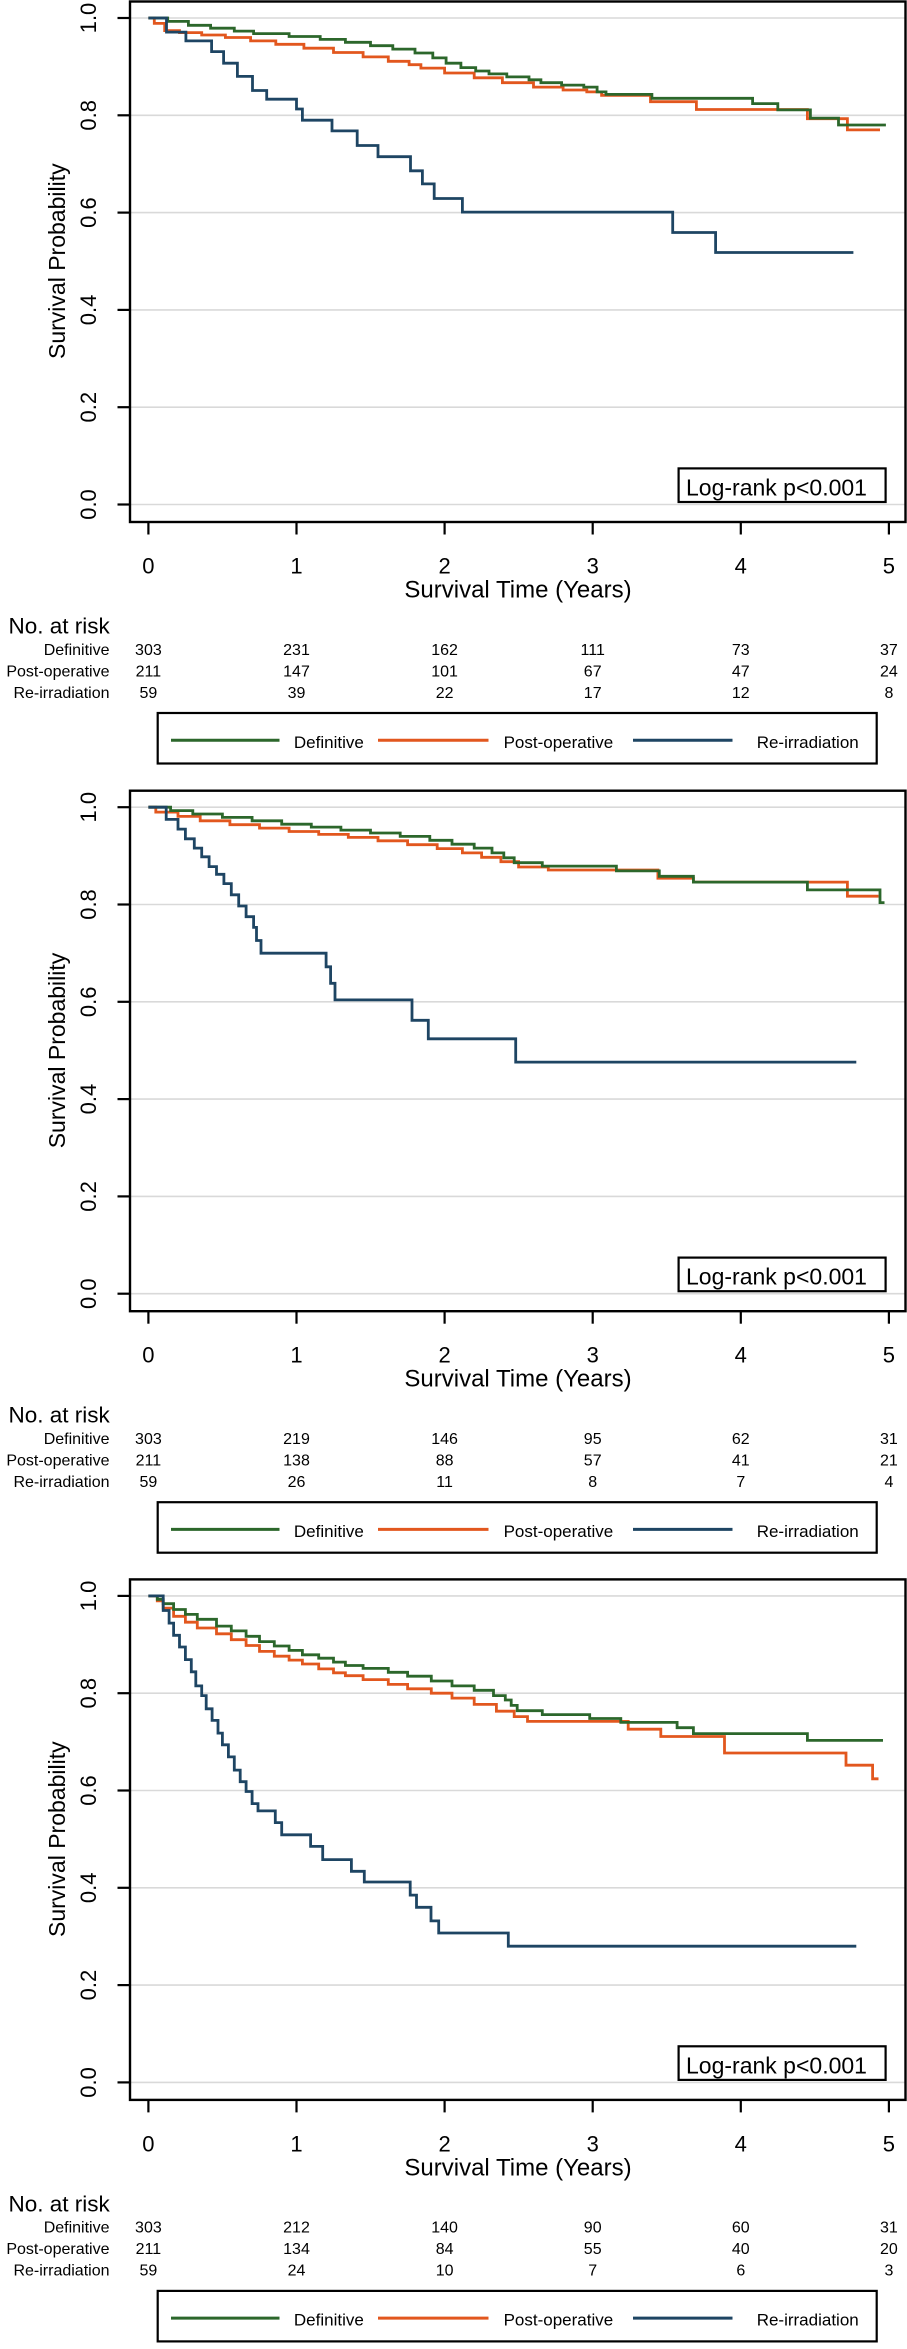  Describe the element at coordinates (445, 2271) in the screenshot. I see `svg-text: 10` at that location.